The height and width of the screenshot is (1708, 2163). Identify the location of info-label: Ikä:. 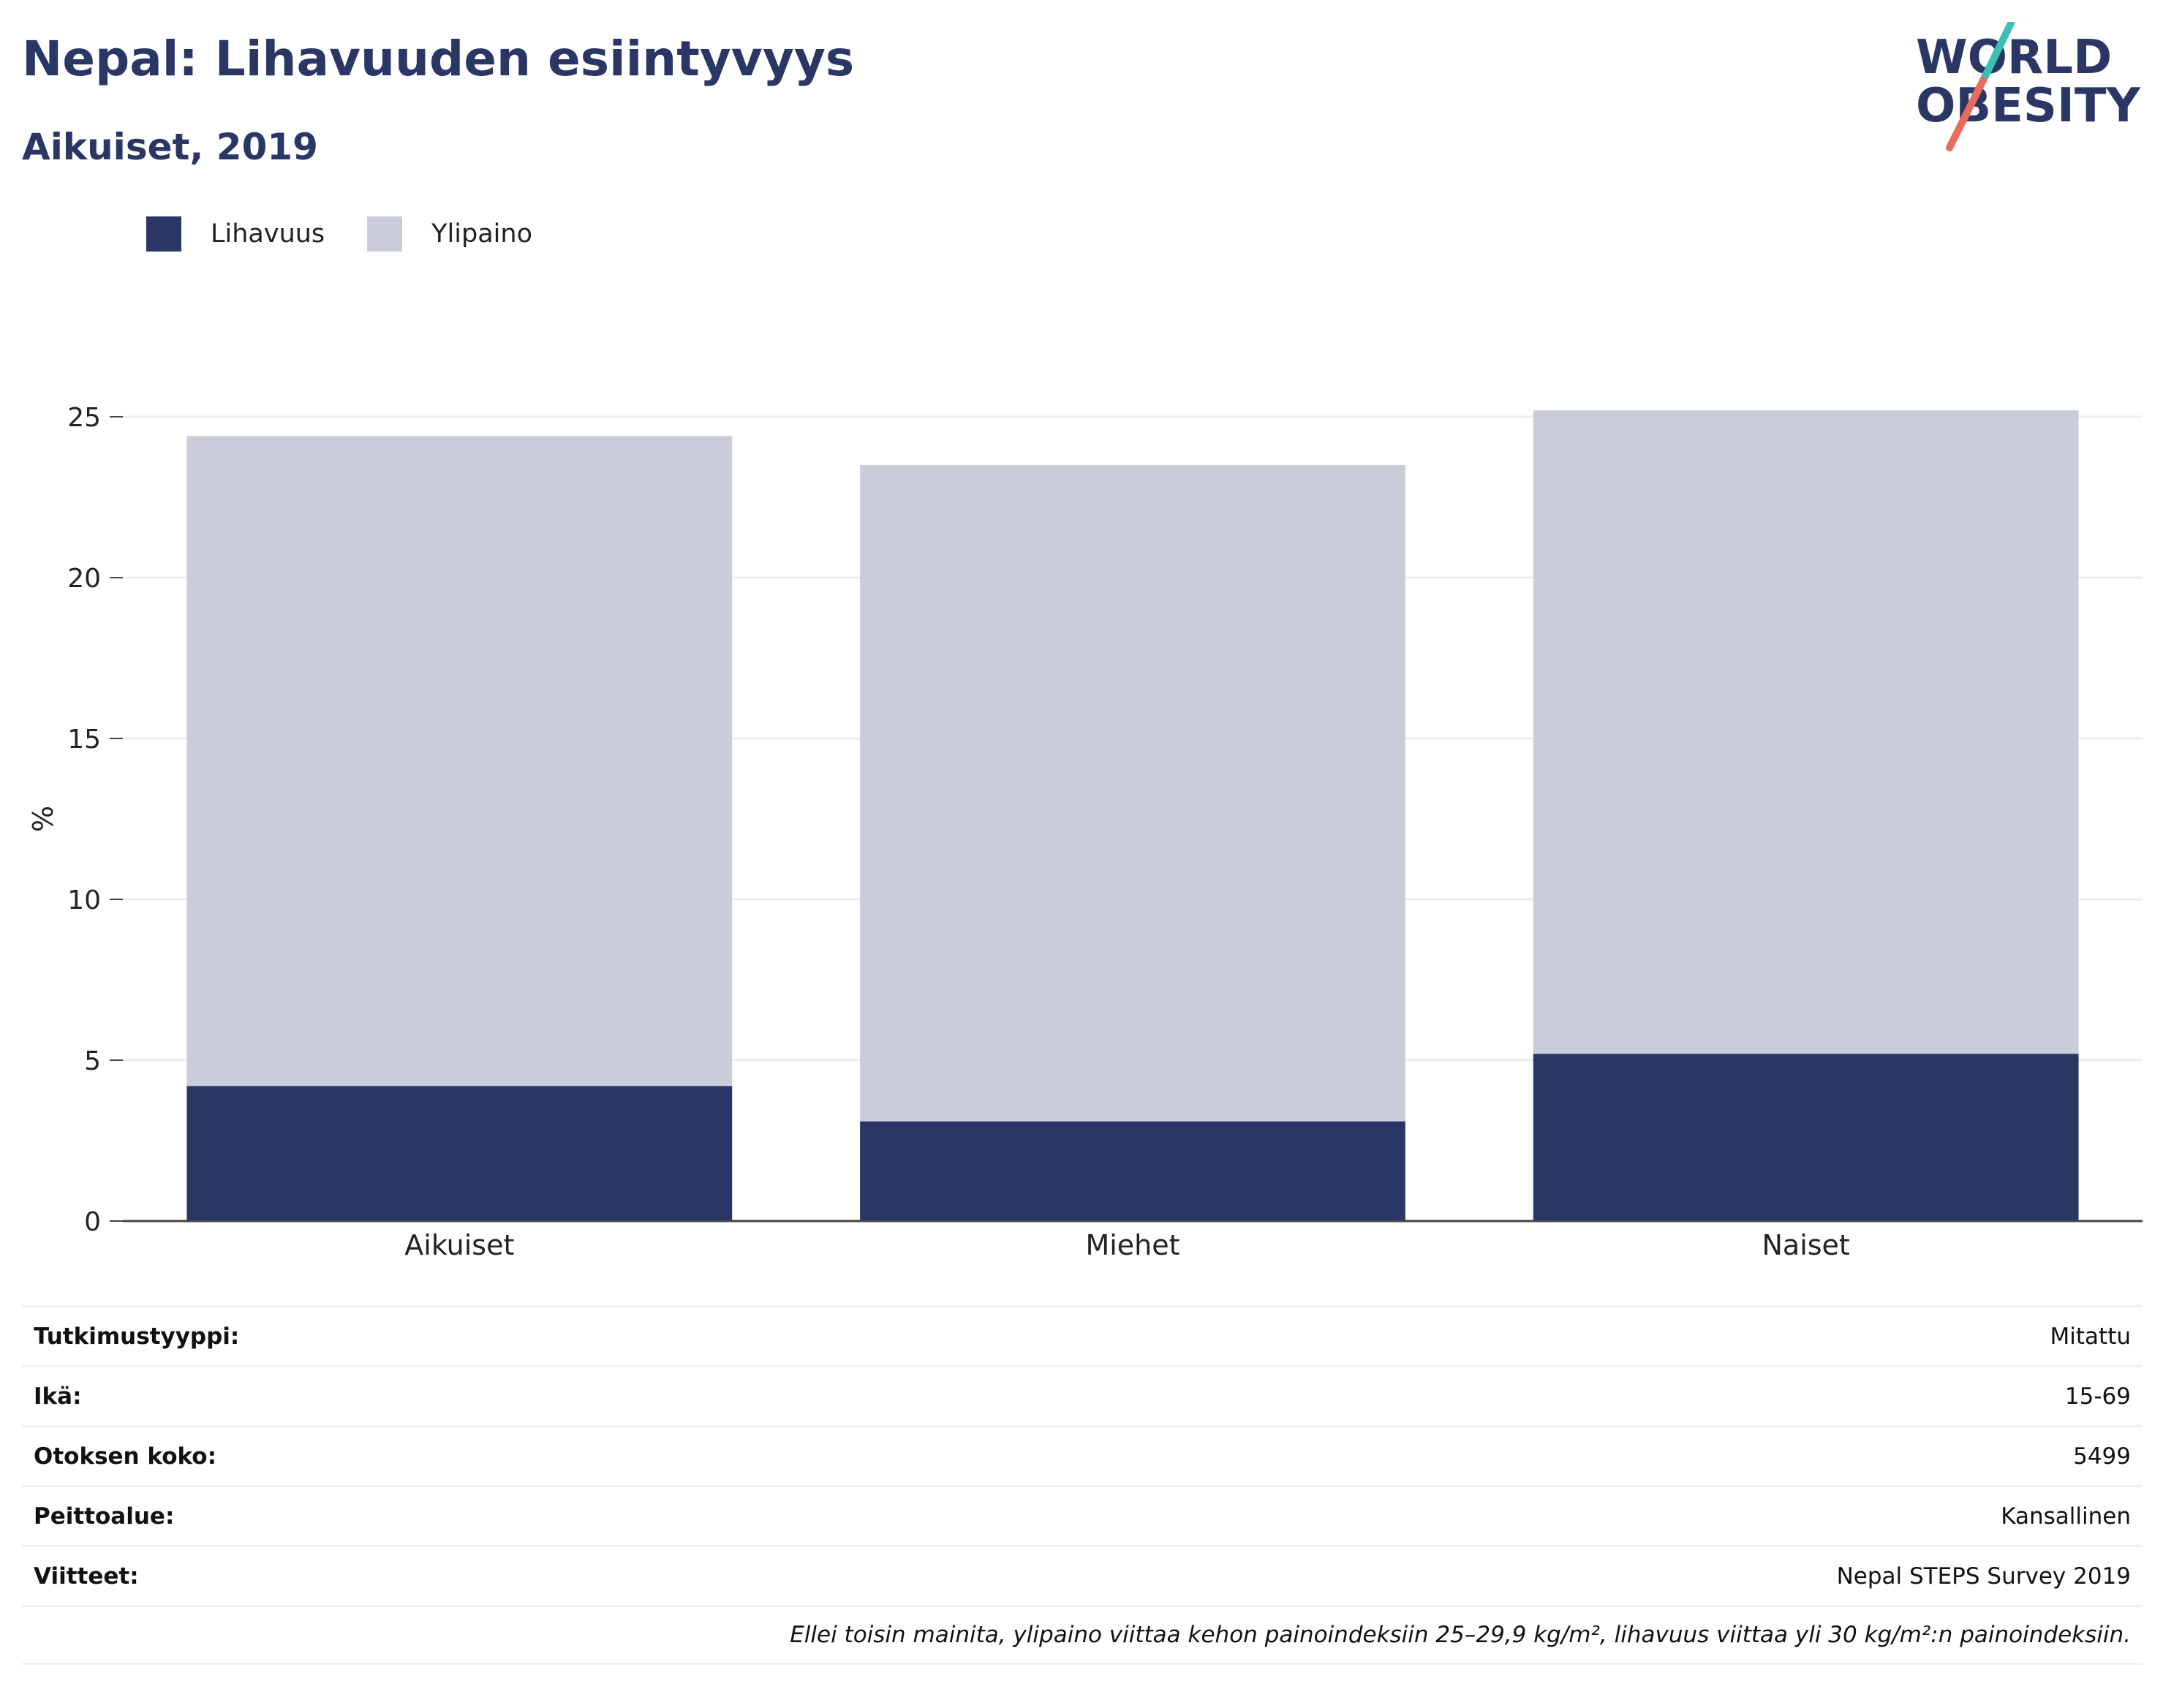
(58, 1396).